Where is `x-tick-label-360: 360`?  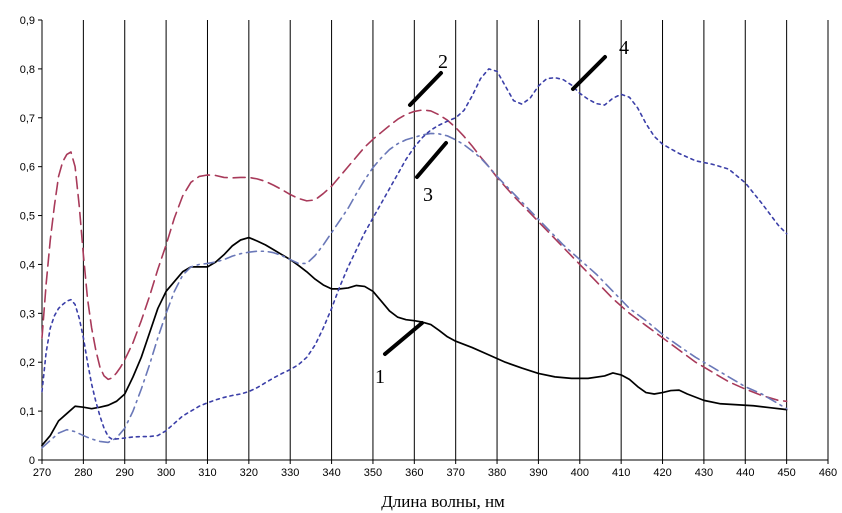
x-tick-label-360: 360 is located at coordinates (414, 473).